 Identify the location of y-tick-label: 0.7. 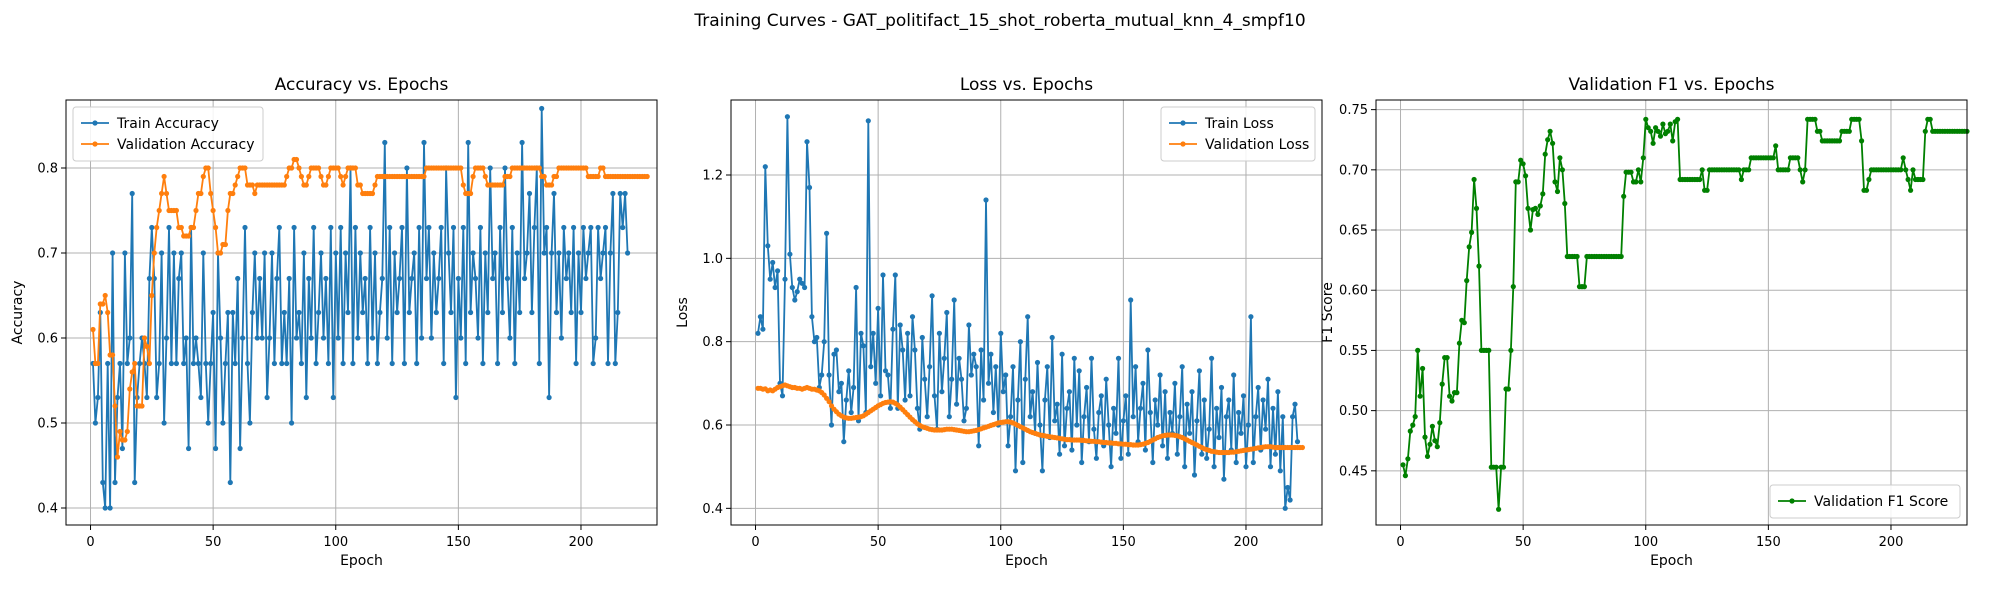
(47, 254).